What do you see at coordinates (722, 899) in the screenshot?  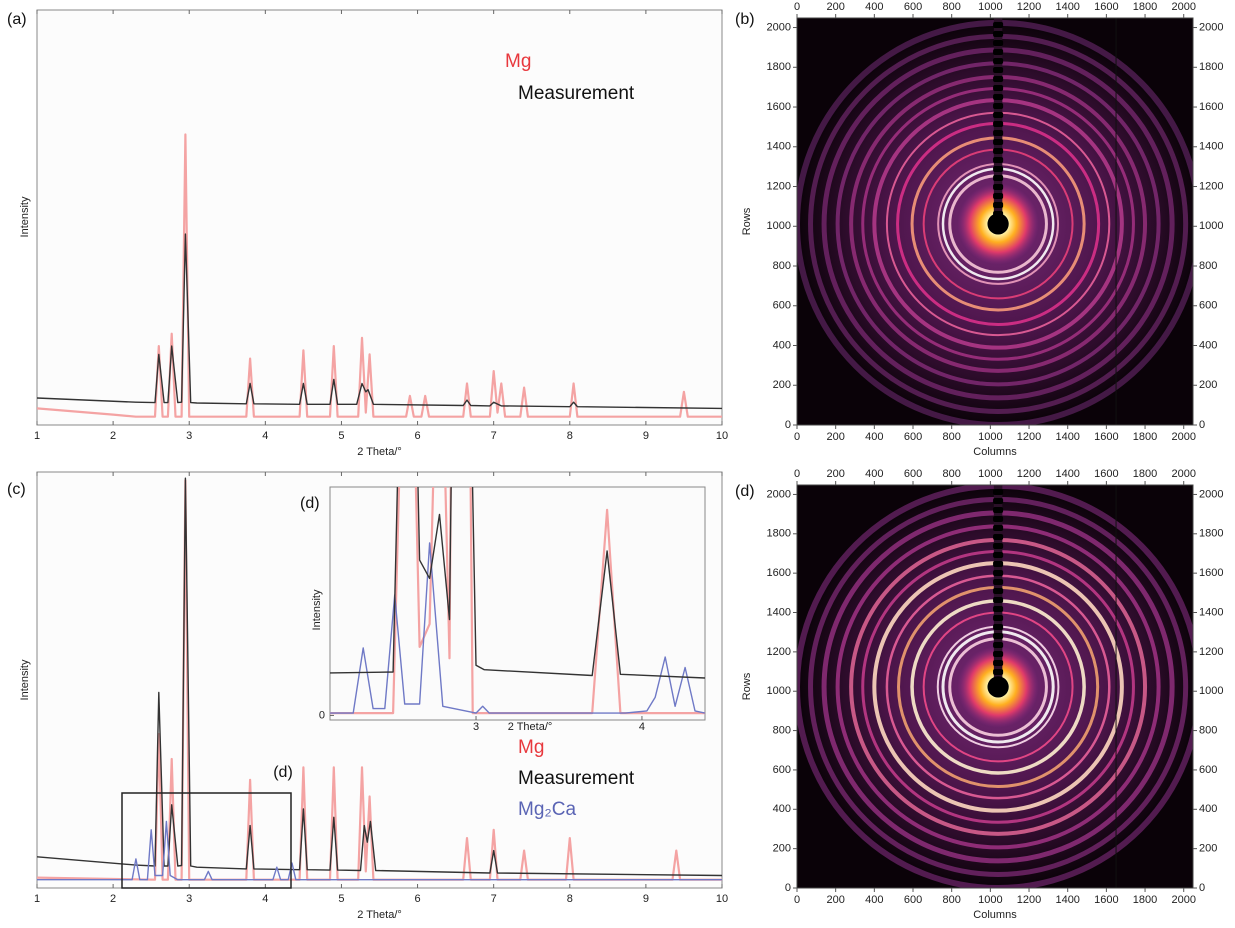 I see `x-tick-label: 10` at bounding box center [722, 899].